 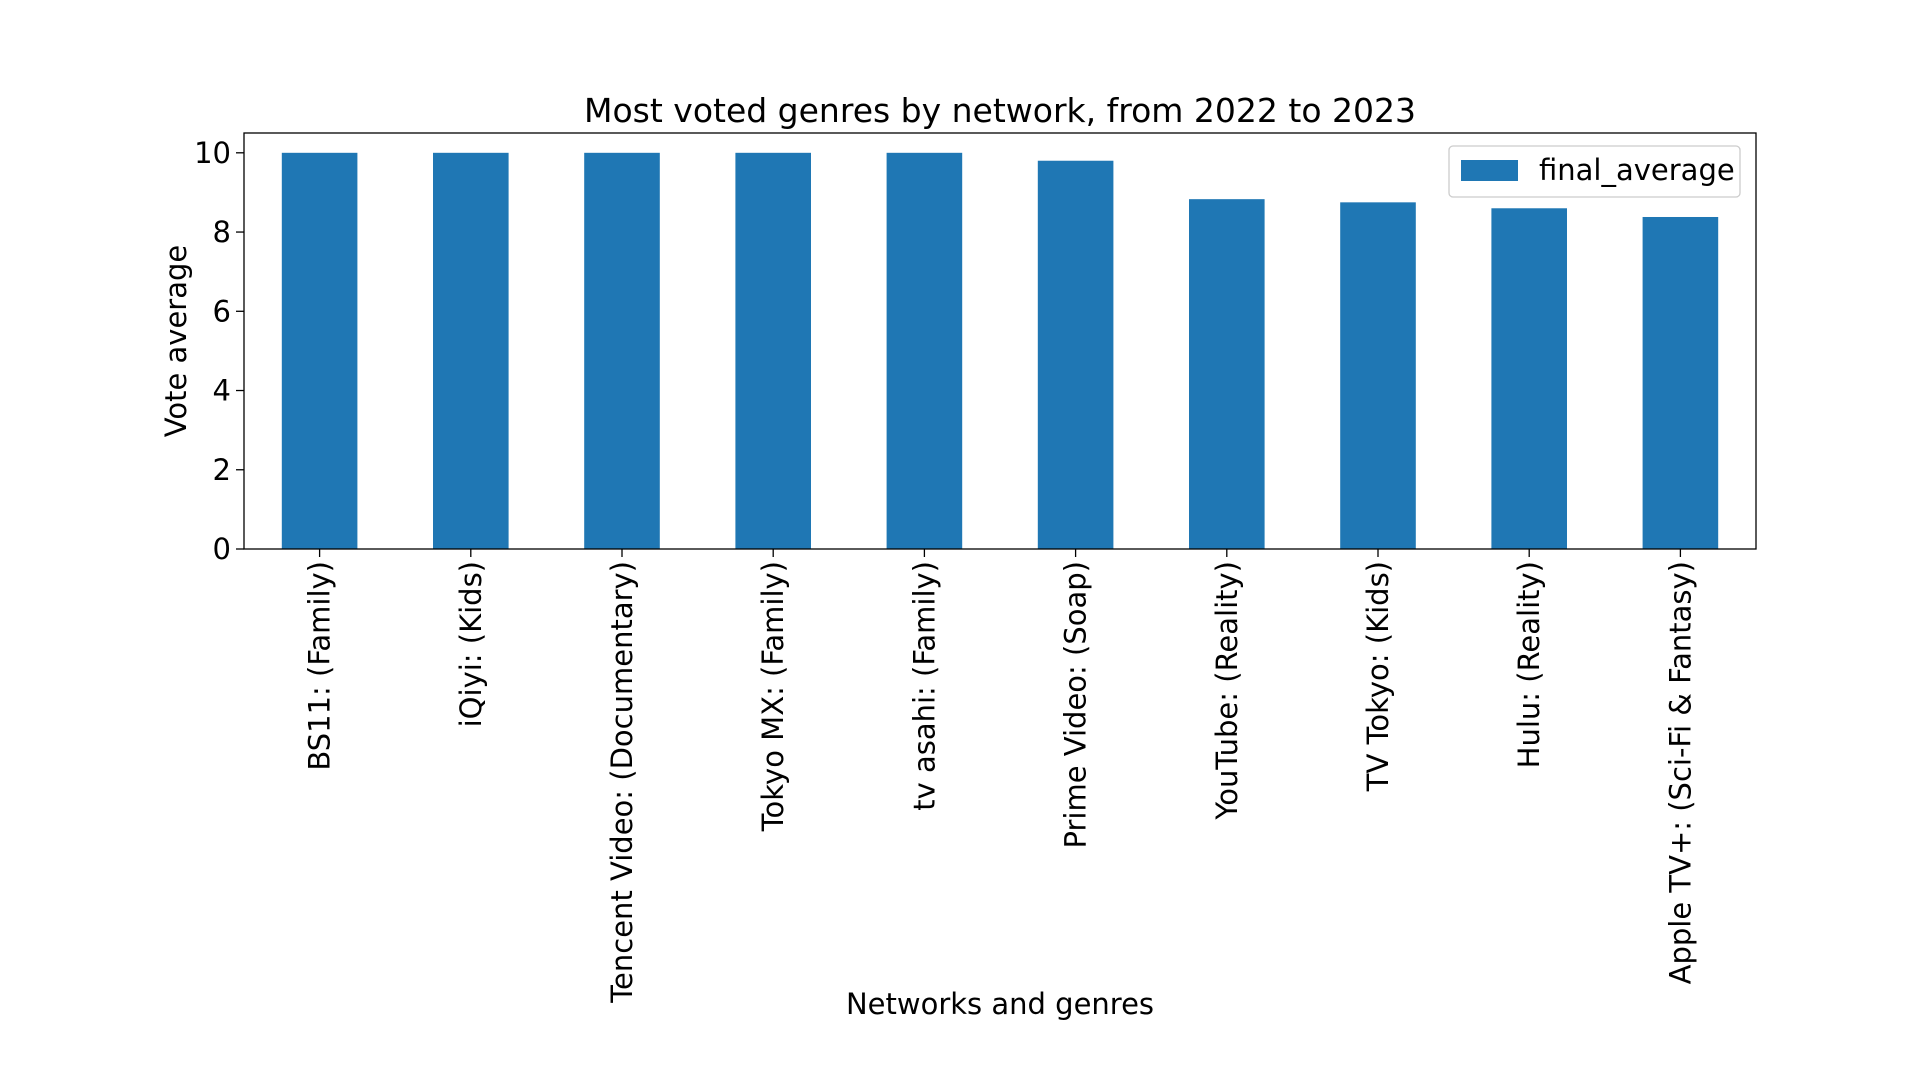 I want to click on legend: final_average, so click(x=1594, y=171).